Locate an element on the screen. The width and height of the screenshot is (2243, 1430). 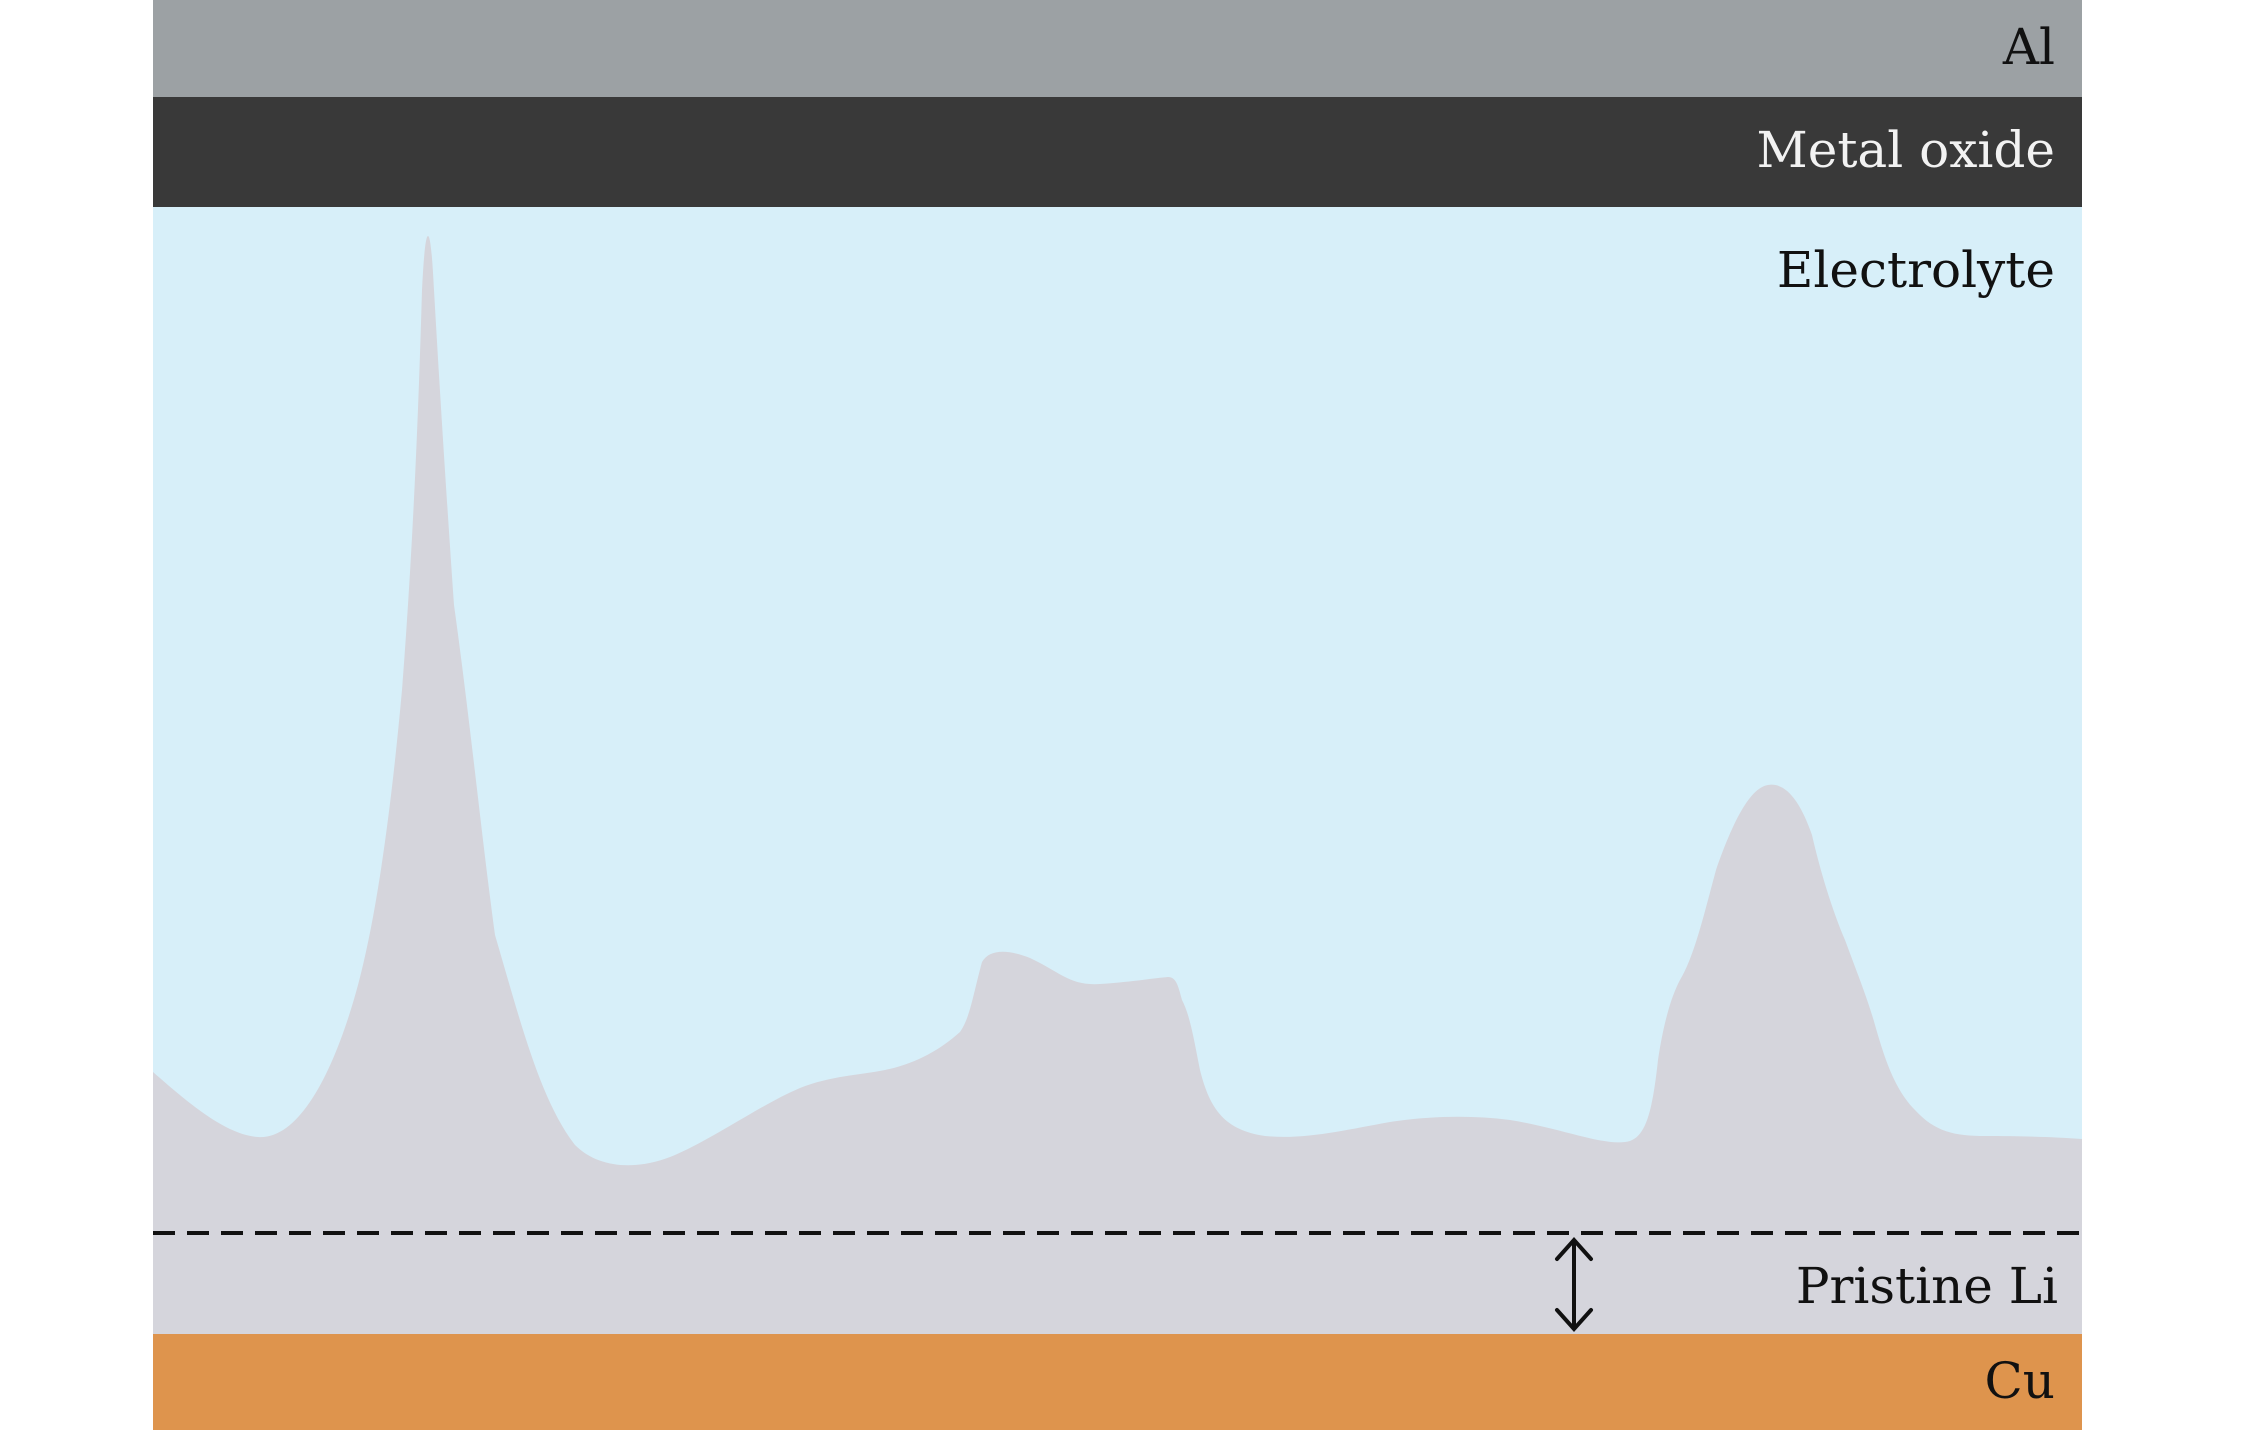
al-label: Al is located at coordinates (2028, 47).